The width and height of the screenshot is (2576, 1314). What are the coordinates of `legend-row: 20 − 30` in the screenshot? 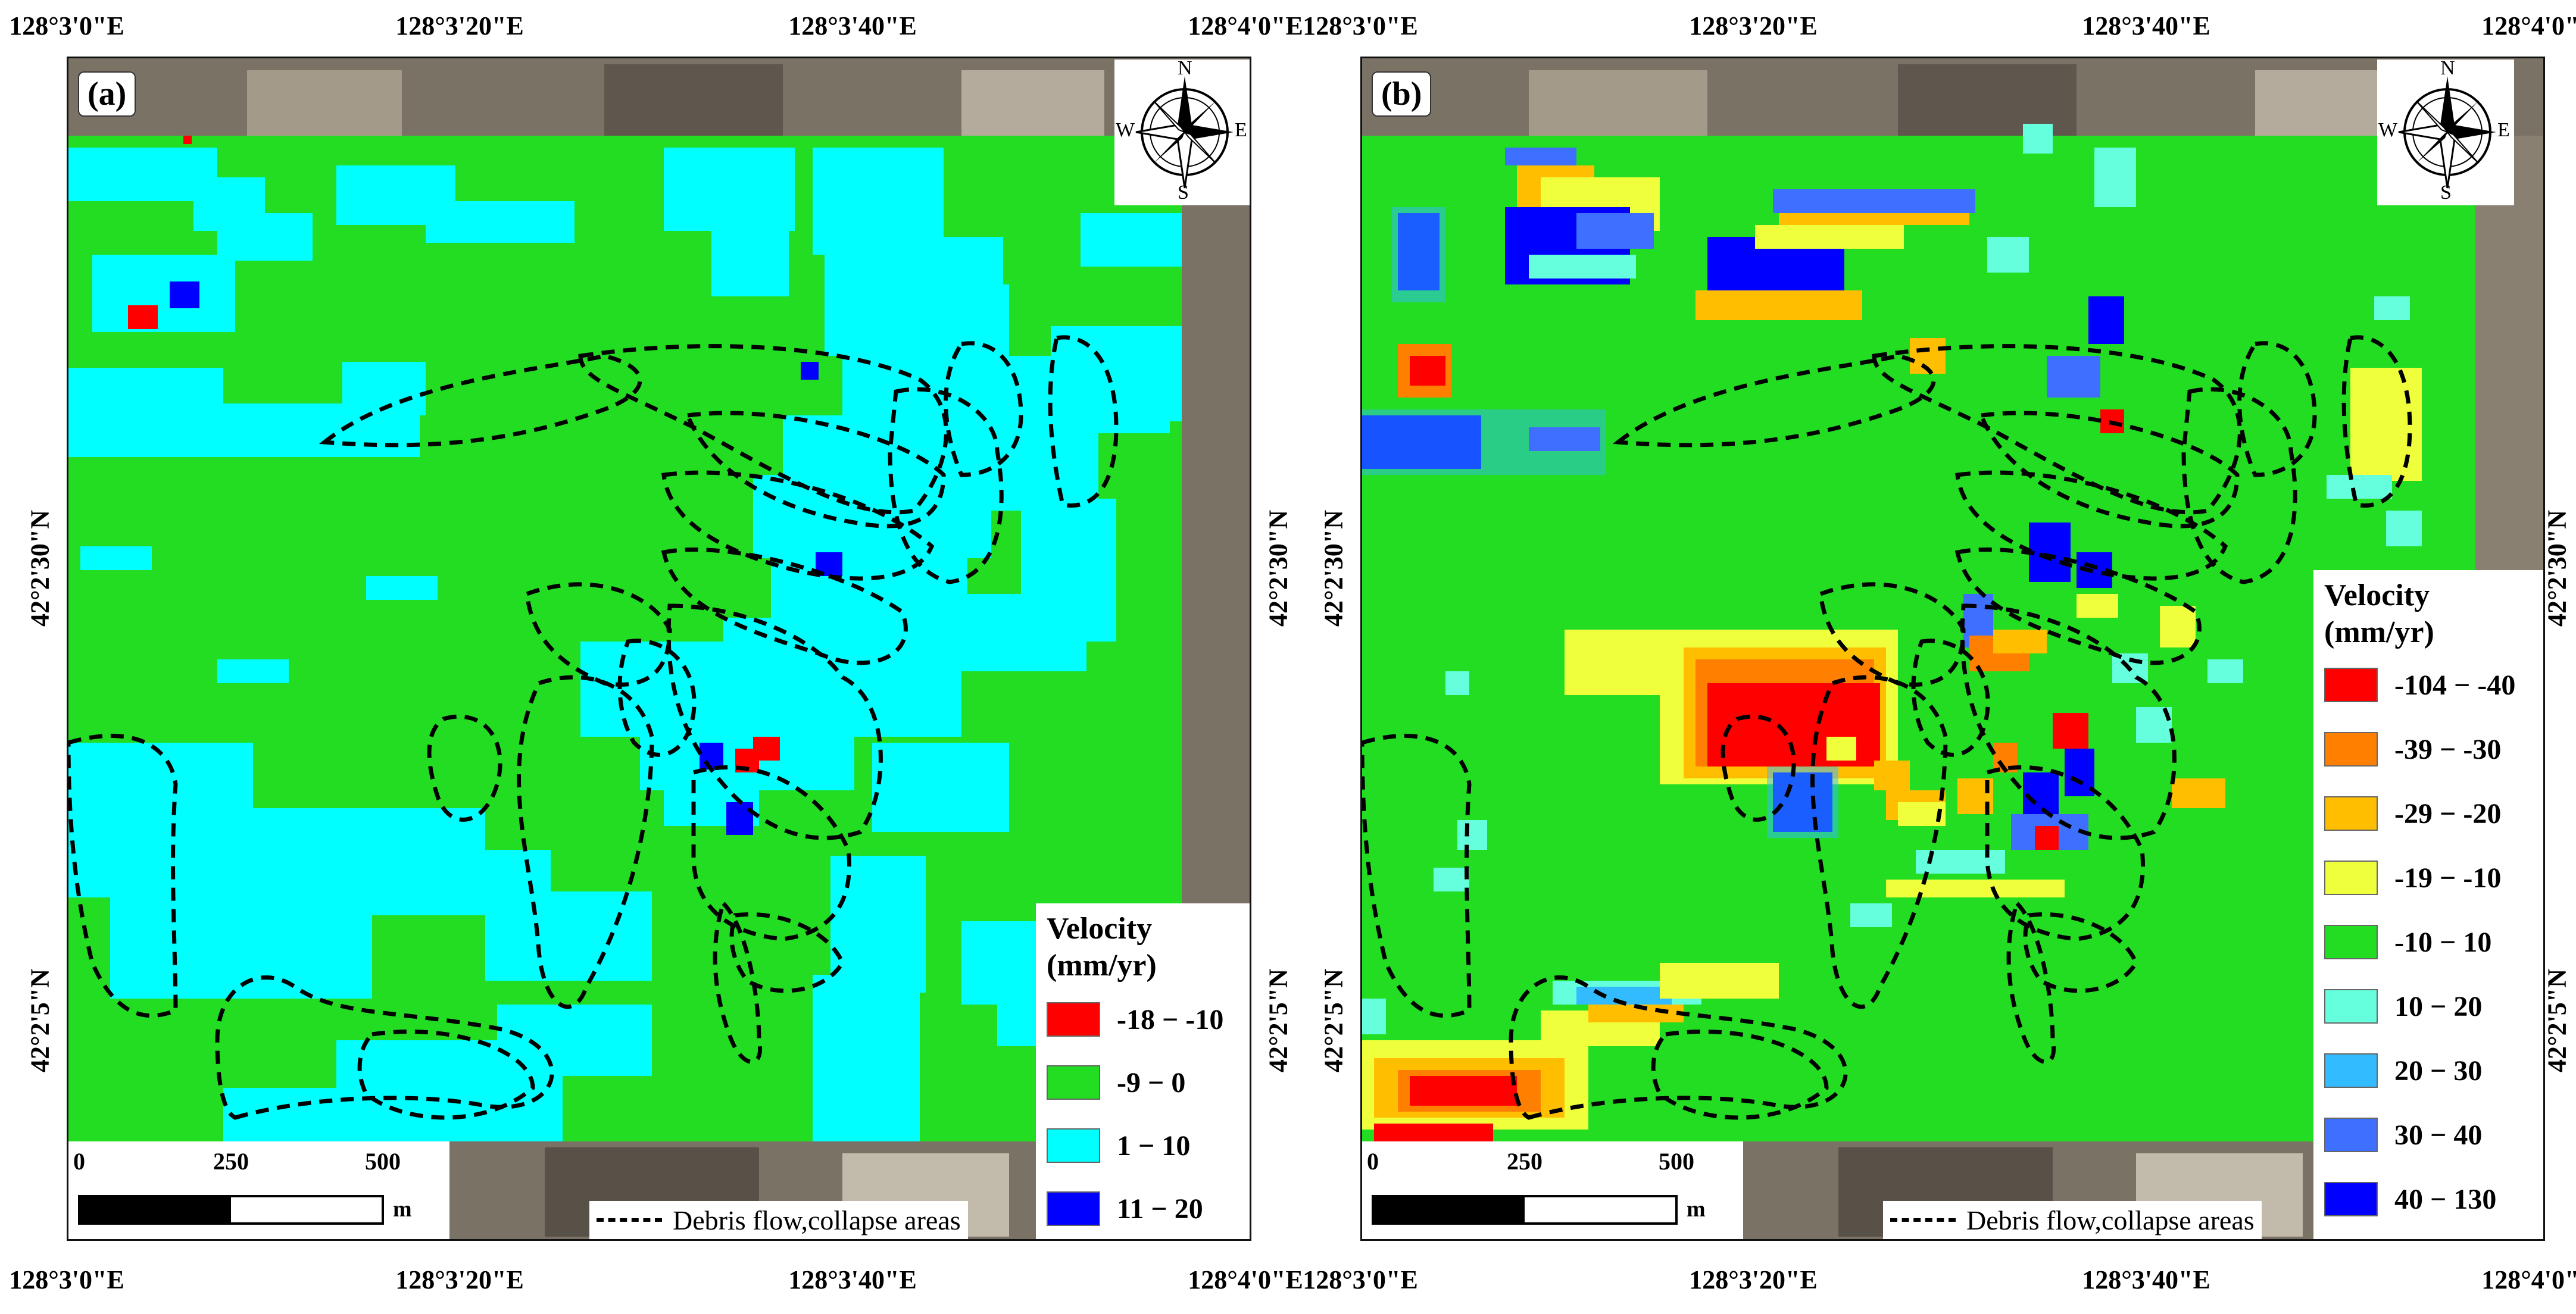 It's located at (2430, 1070).